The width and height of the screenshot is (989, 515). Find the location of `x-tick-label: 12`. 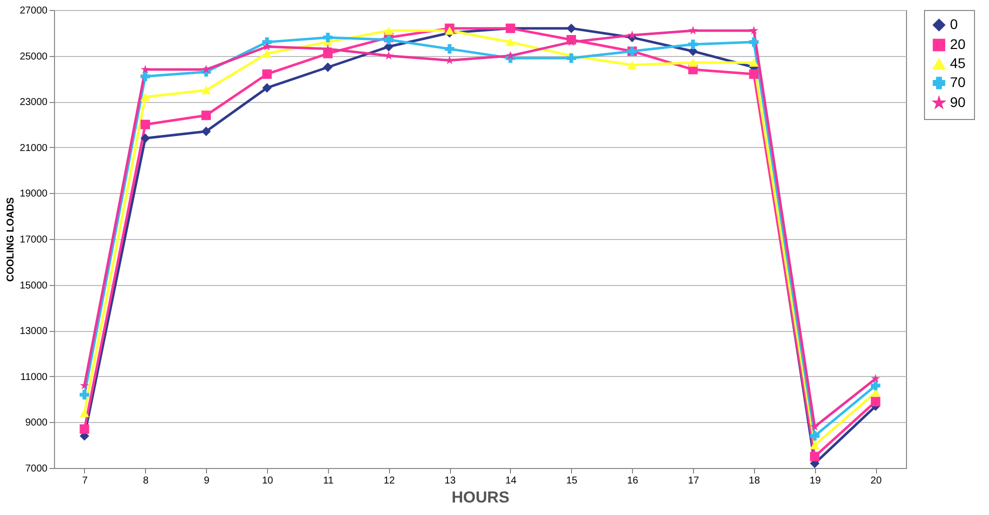

x-tick-label: 12 is located at coordinates (390, 481).